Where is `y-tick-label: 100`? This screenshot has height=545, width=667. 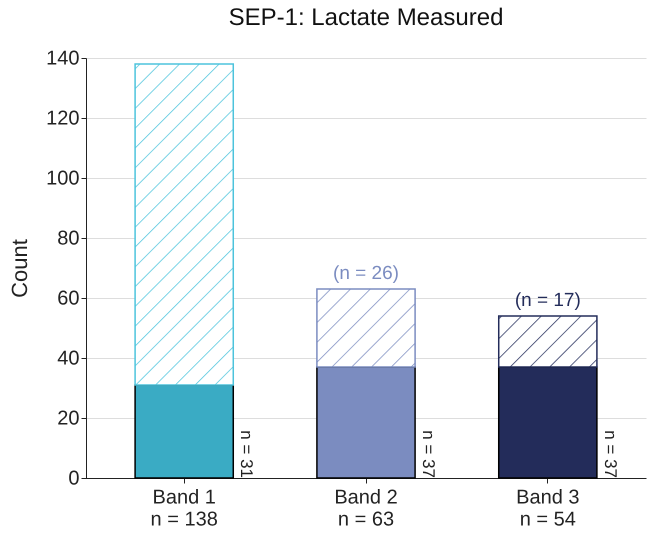
y-tick-label: 100 is located at coordinates (63, 179).